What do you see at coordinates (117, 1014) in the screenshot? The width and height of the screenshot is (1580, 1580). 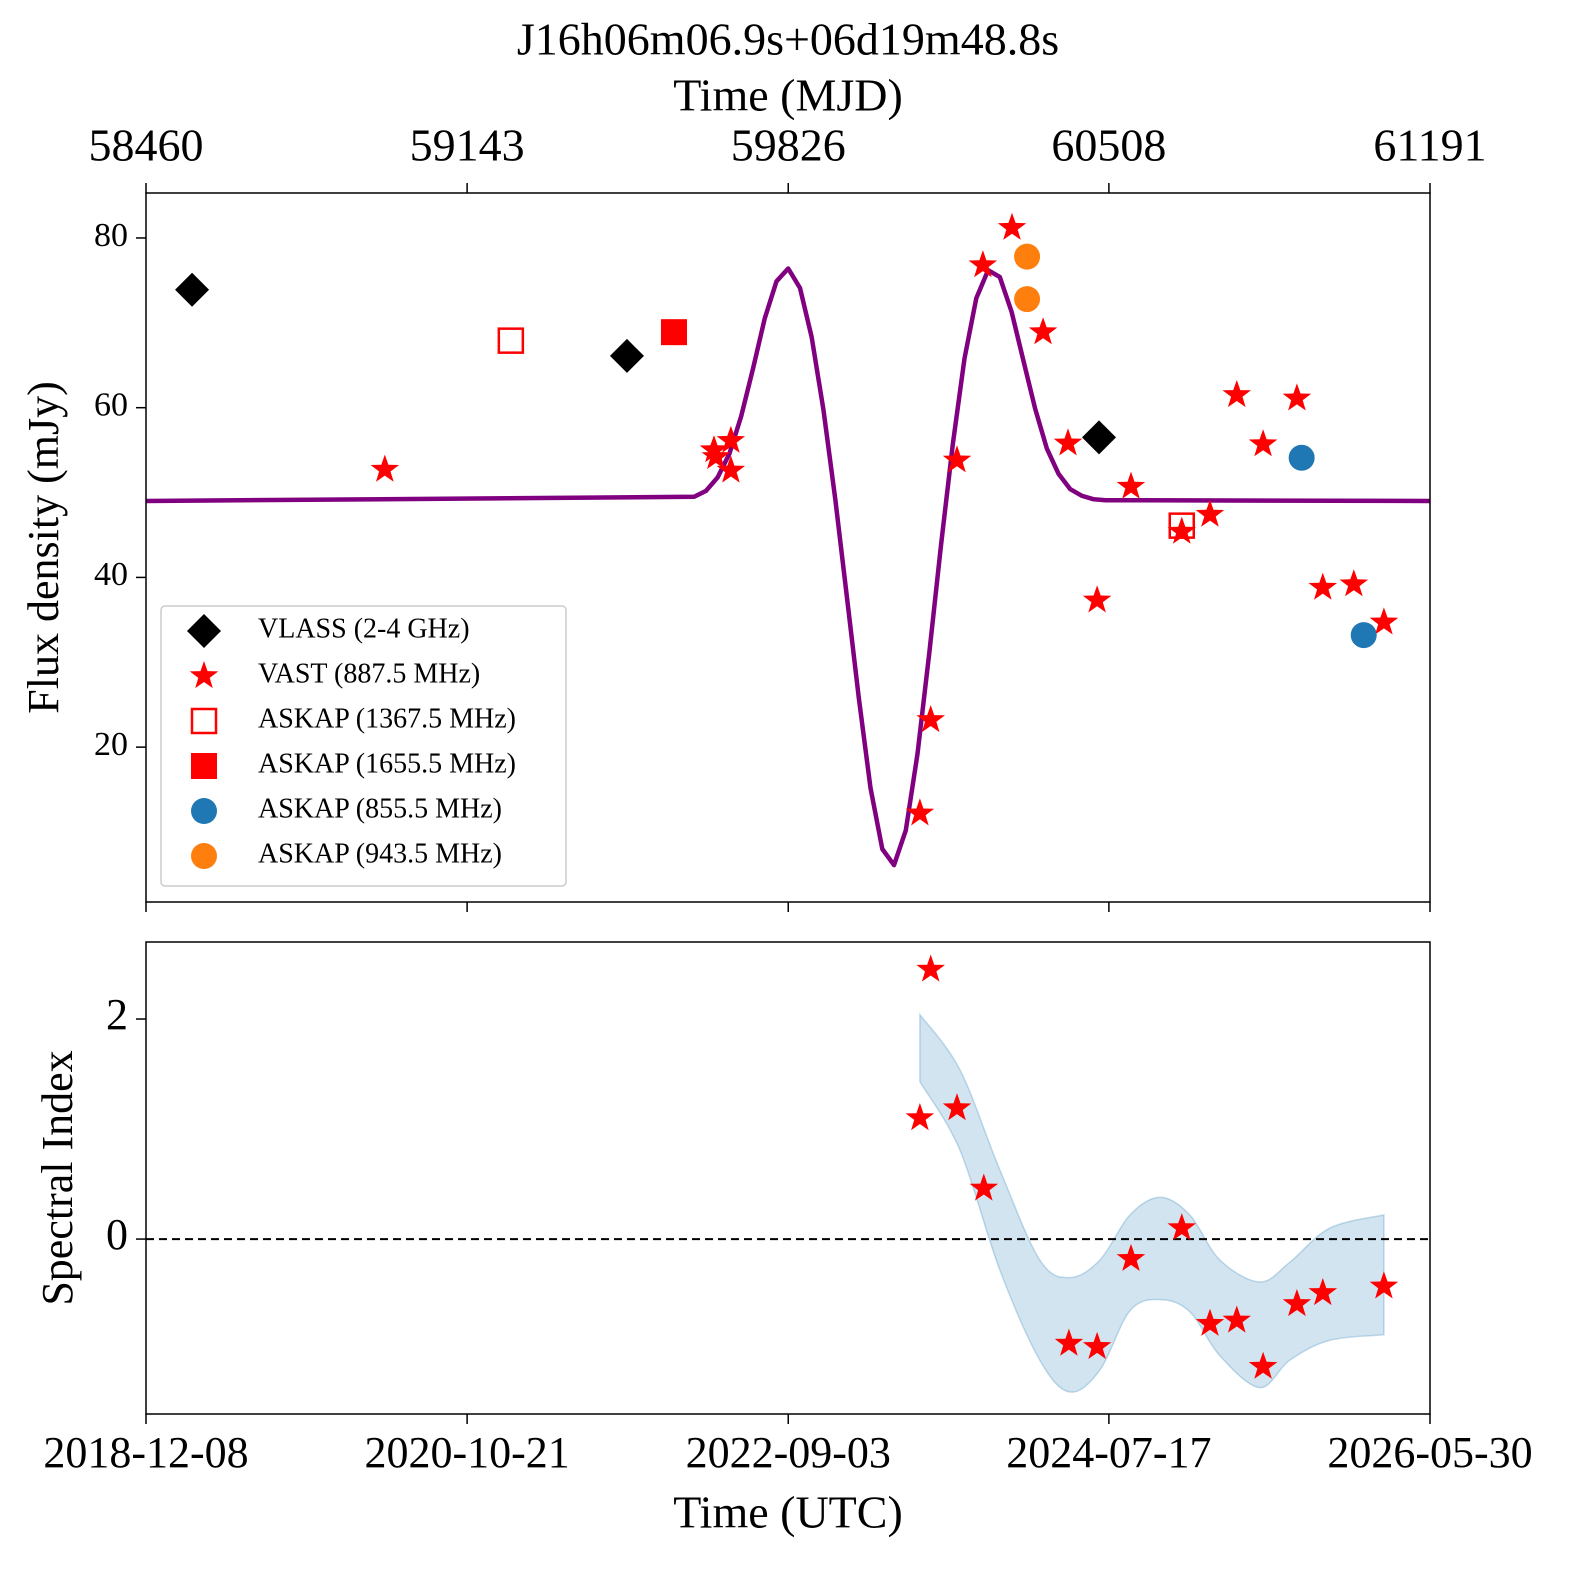 I see `y-tick-label: 2` at bounding box center [117, 1014].